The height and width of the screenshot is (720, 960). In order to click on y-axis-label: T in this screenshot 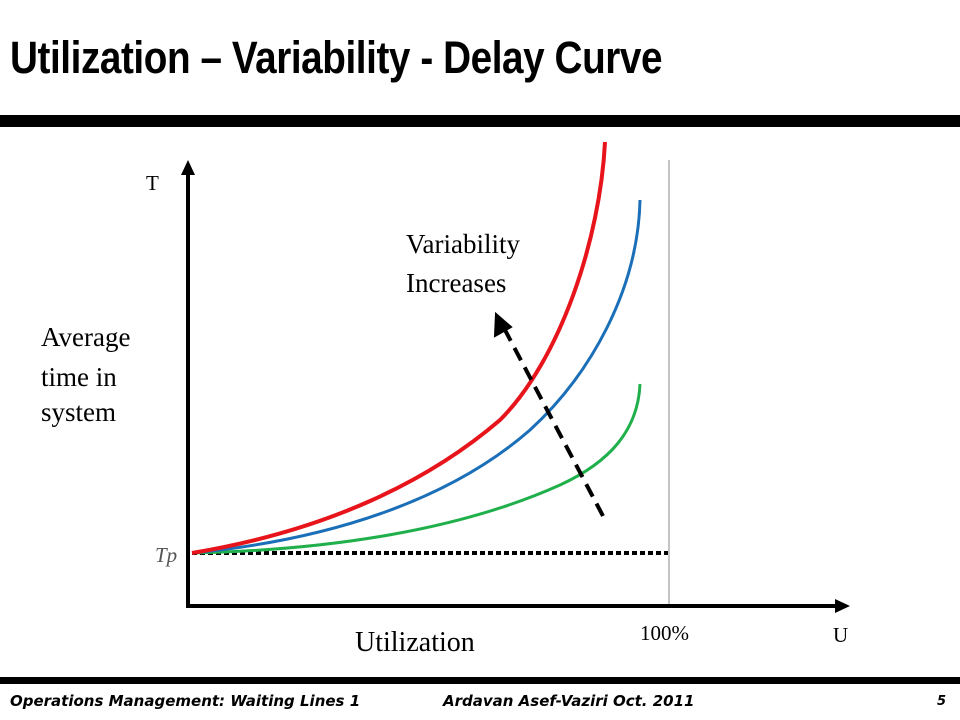, I will do `click(152, 183)`.